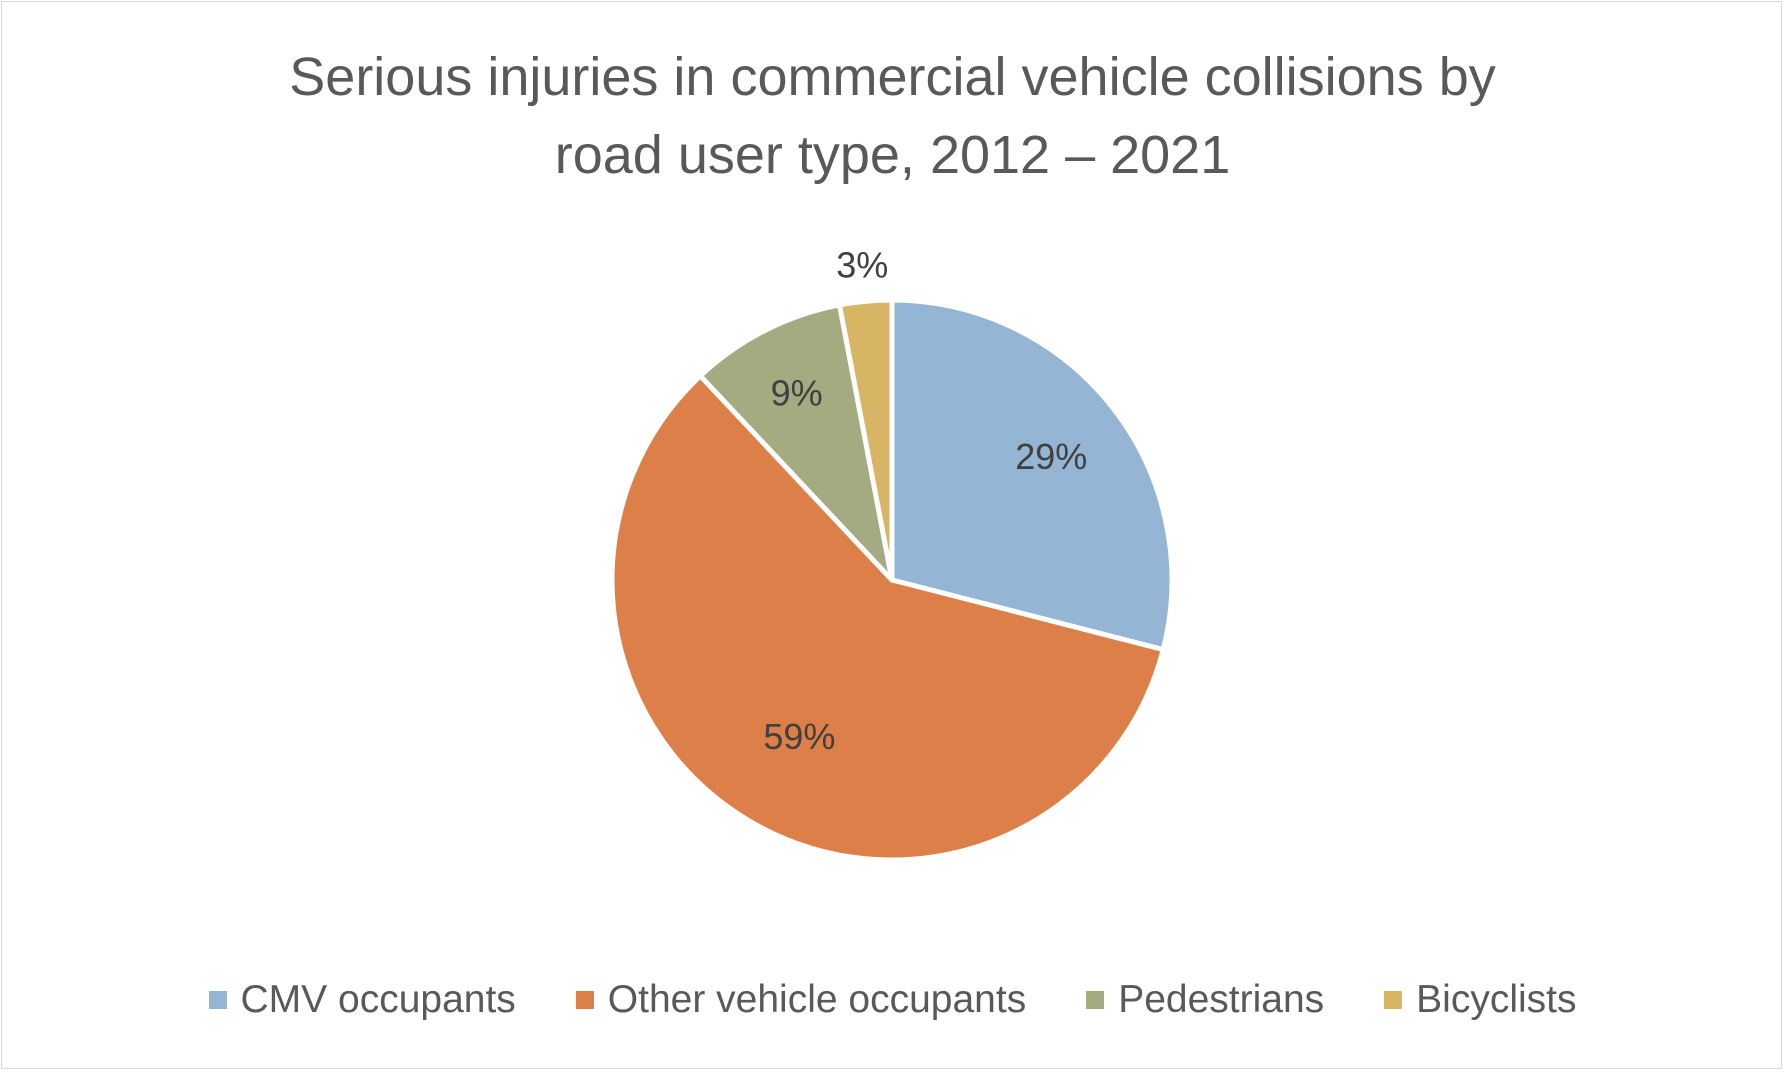 This screenshot has height=1072, width=1785. What do you see at coordinates (378, 999) in the screenshot?
I see `legend-label-cmv-occupants: CMV occupants` at bounding box center [378, 999].